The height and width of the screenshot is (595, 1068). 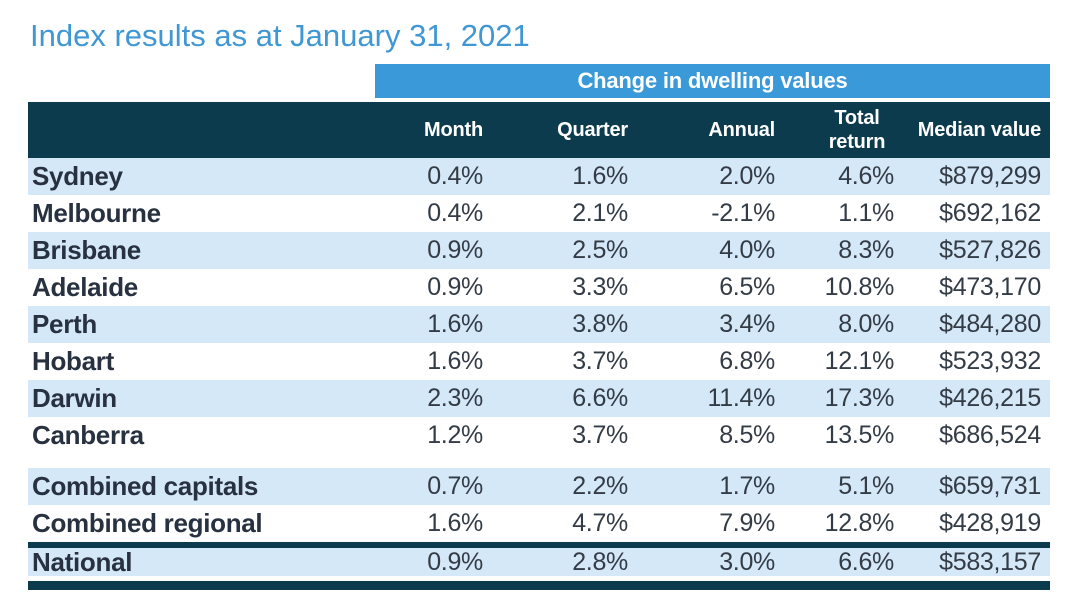 I want to click on column-header-quarter: Quarter, so click(x=592, y=129).